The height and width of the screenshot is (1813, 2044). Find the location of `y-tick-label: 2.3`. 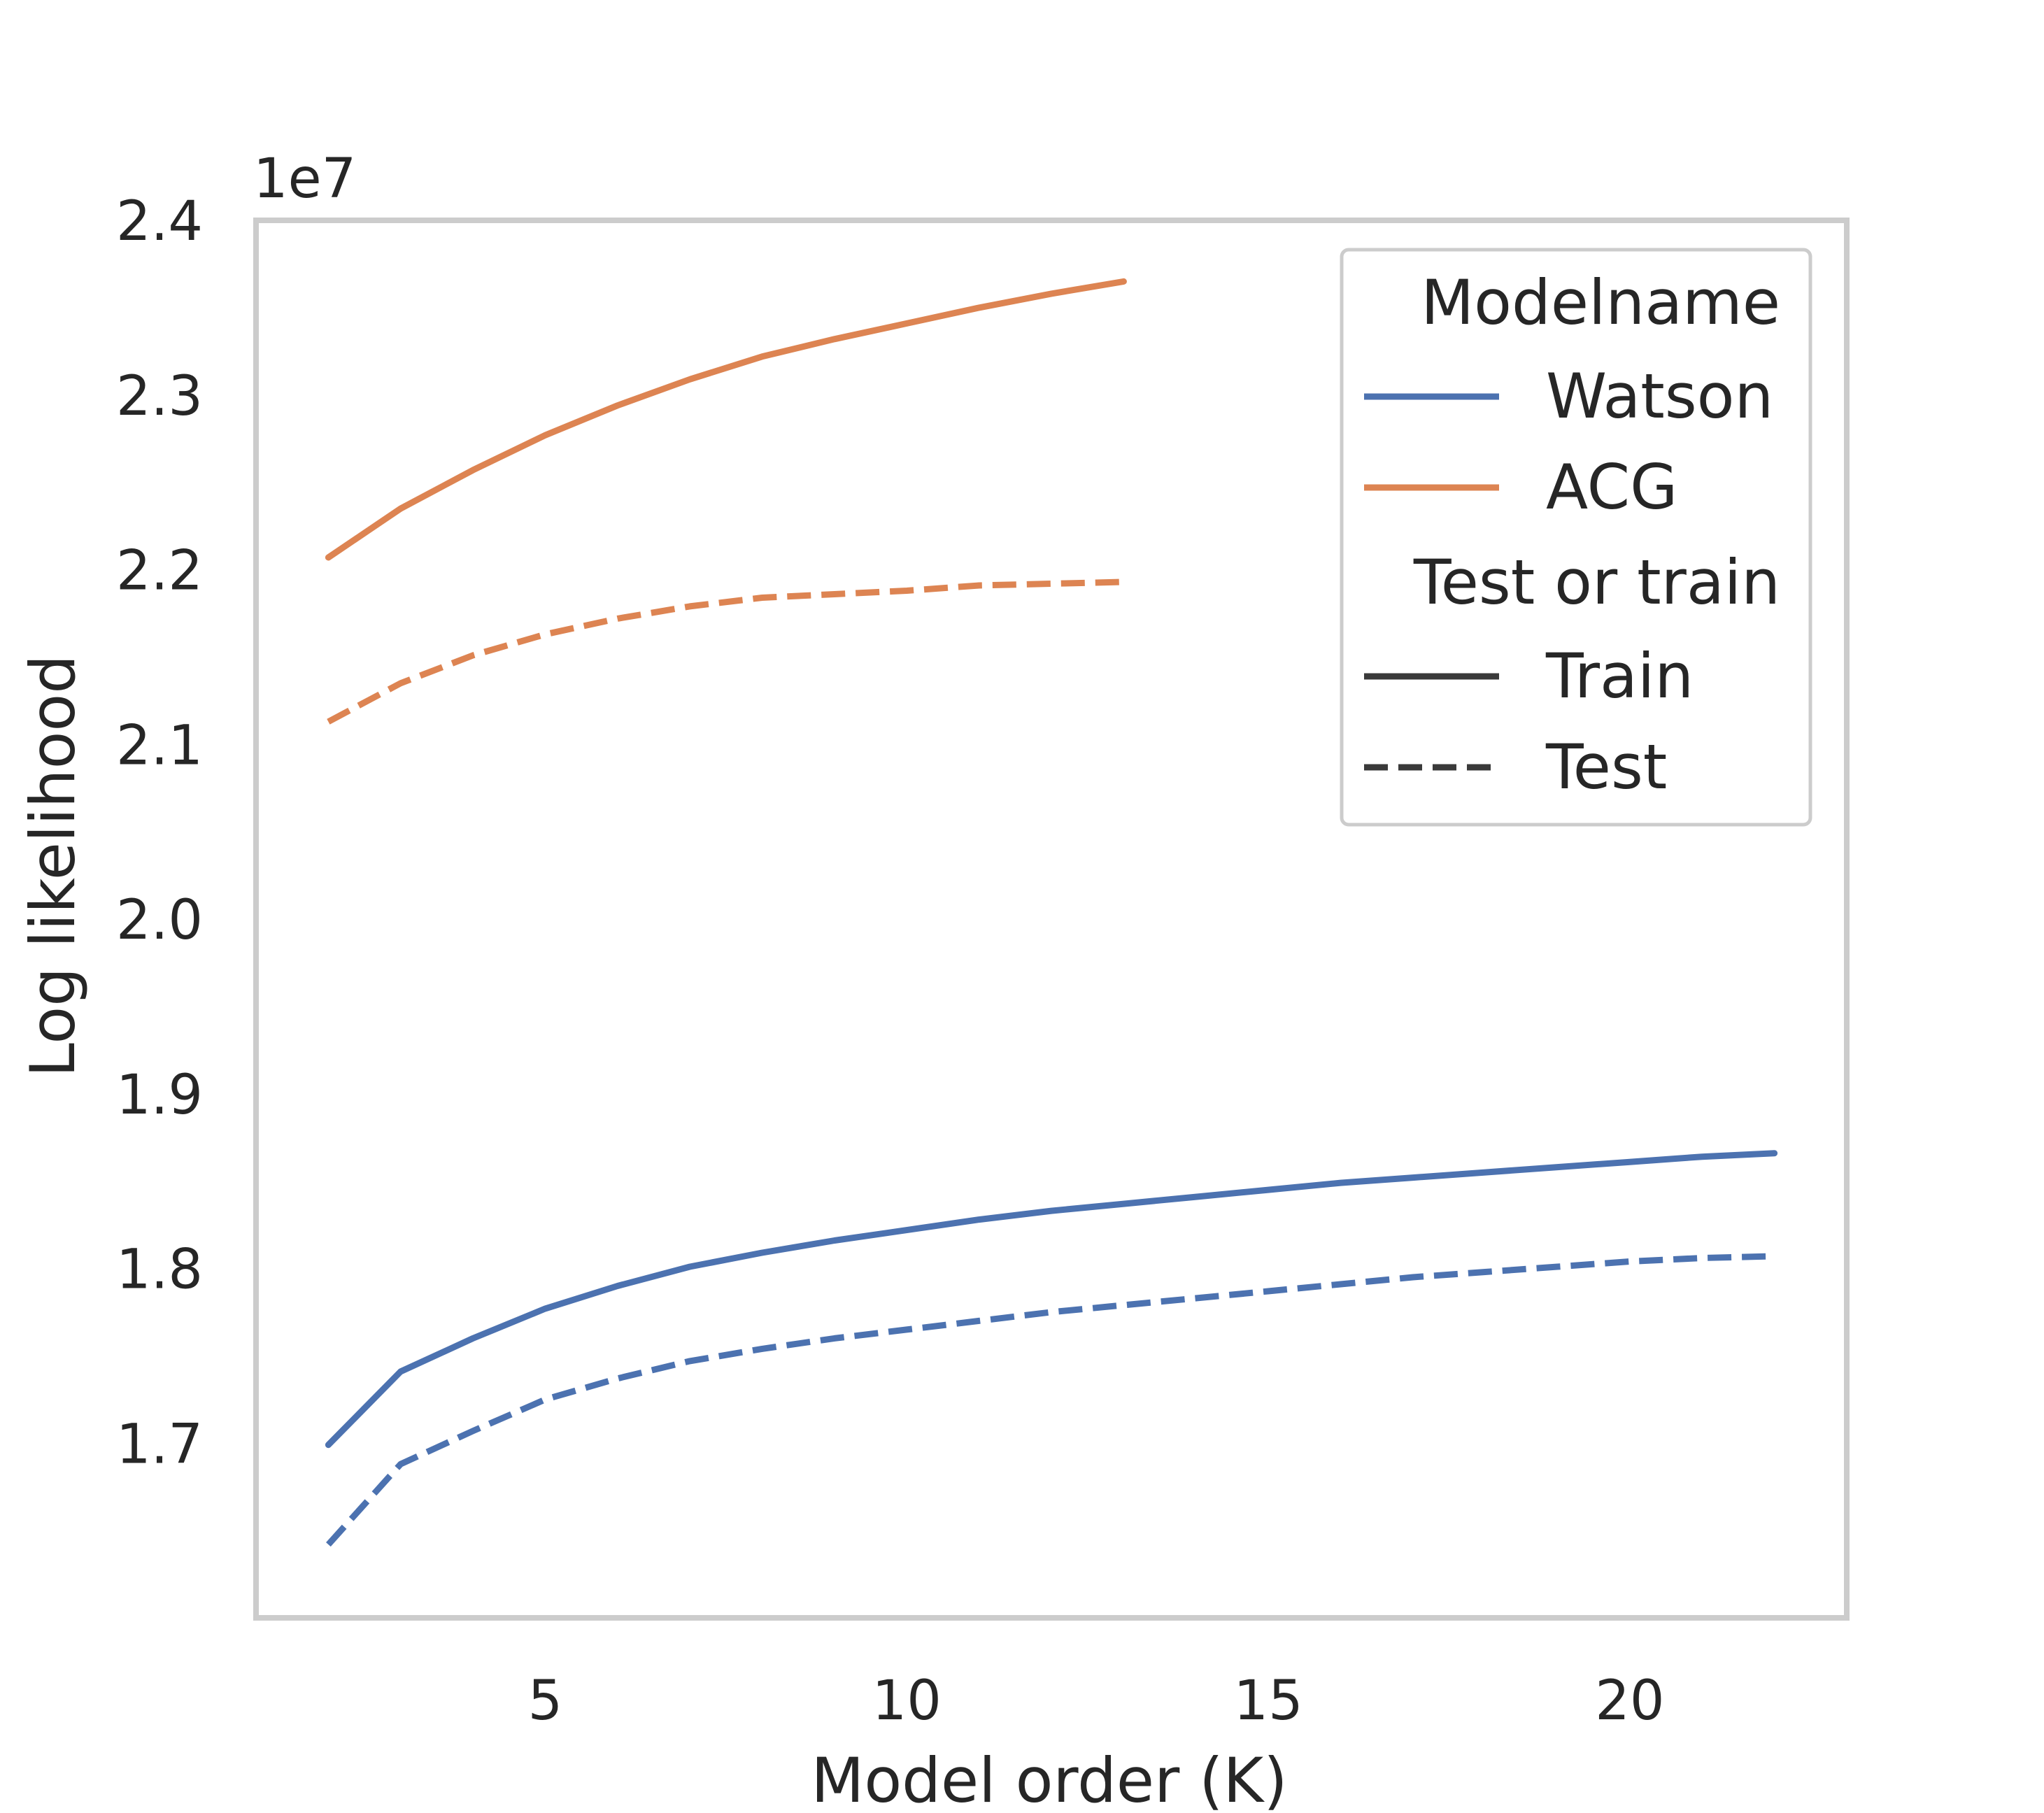

y-tick-label: 2.3 is located at coordinates (159, 397).